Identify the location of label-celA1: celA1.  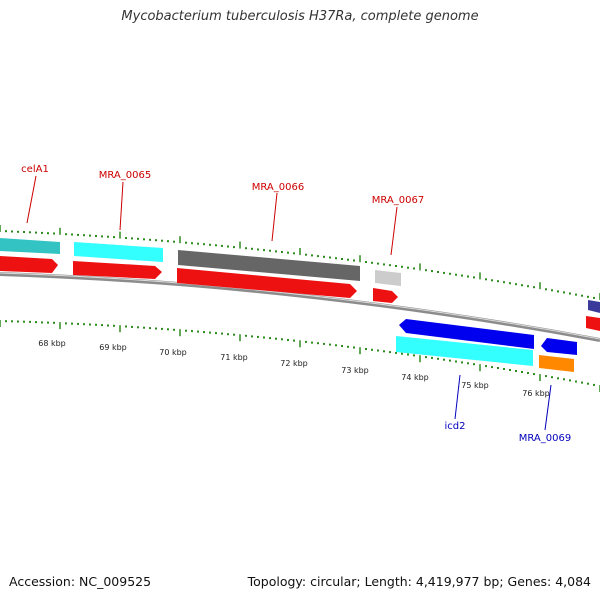
(35, 169).